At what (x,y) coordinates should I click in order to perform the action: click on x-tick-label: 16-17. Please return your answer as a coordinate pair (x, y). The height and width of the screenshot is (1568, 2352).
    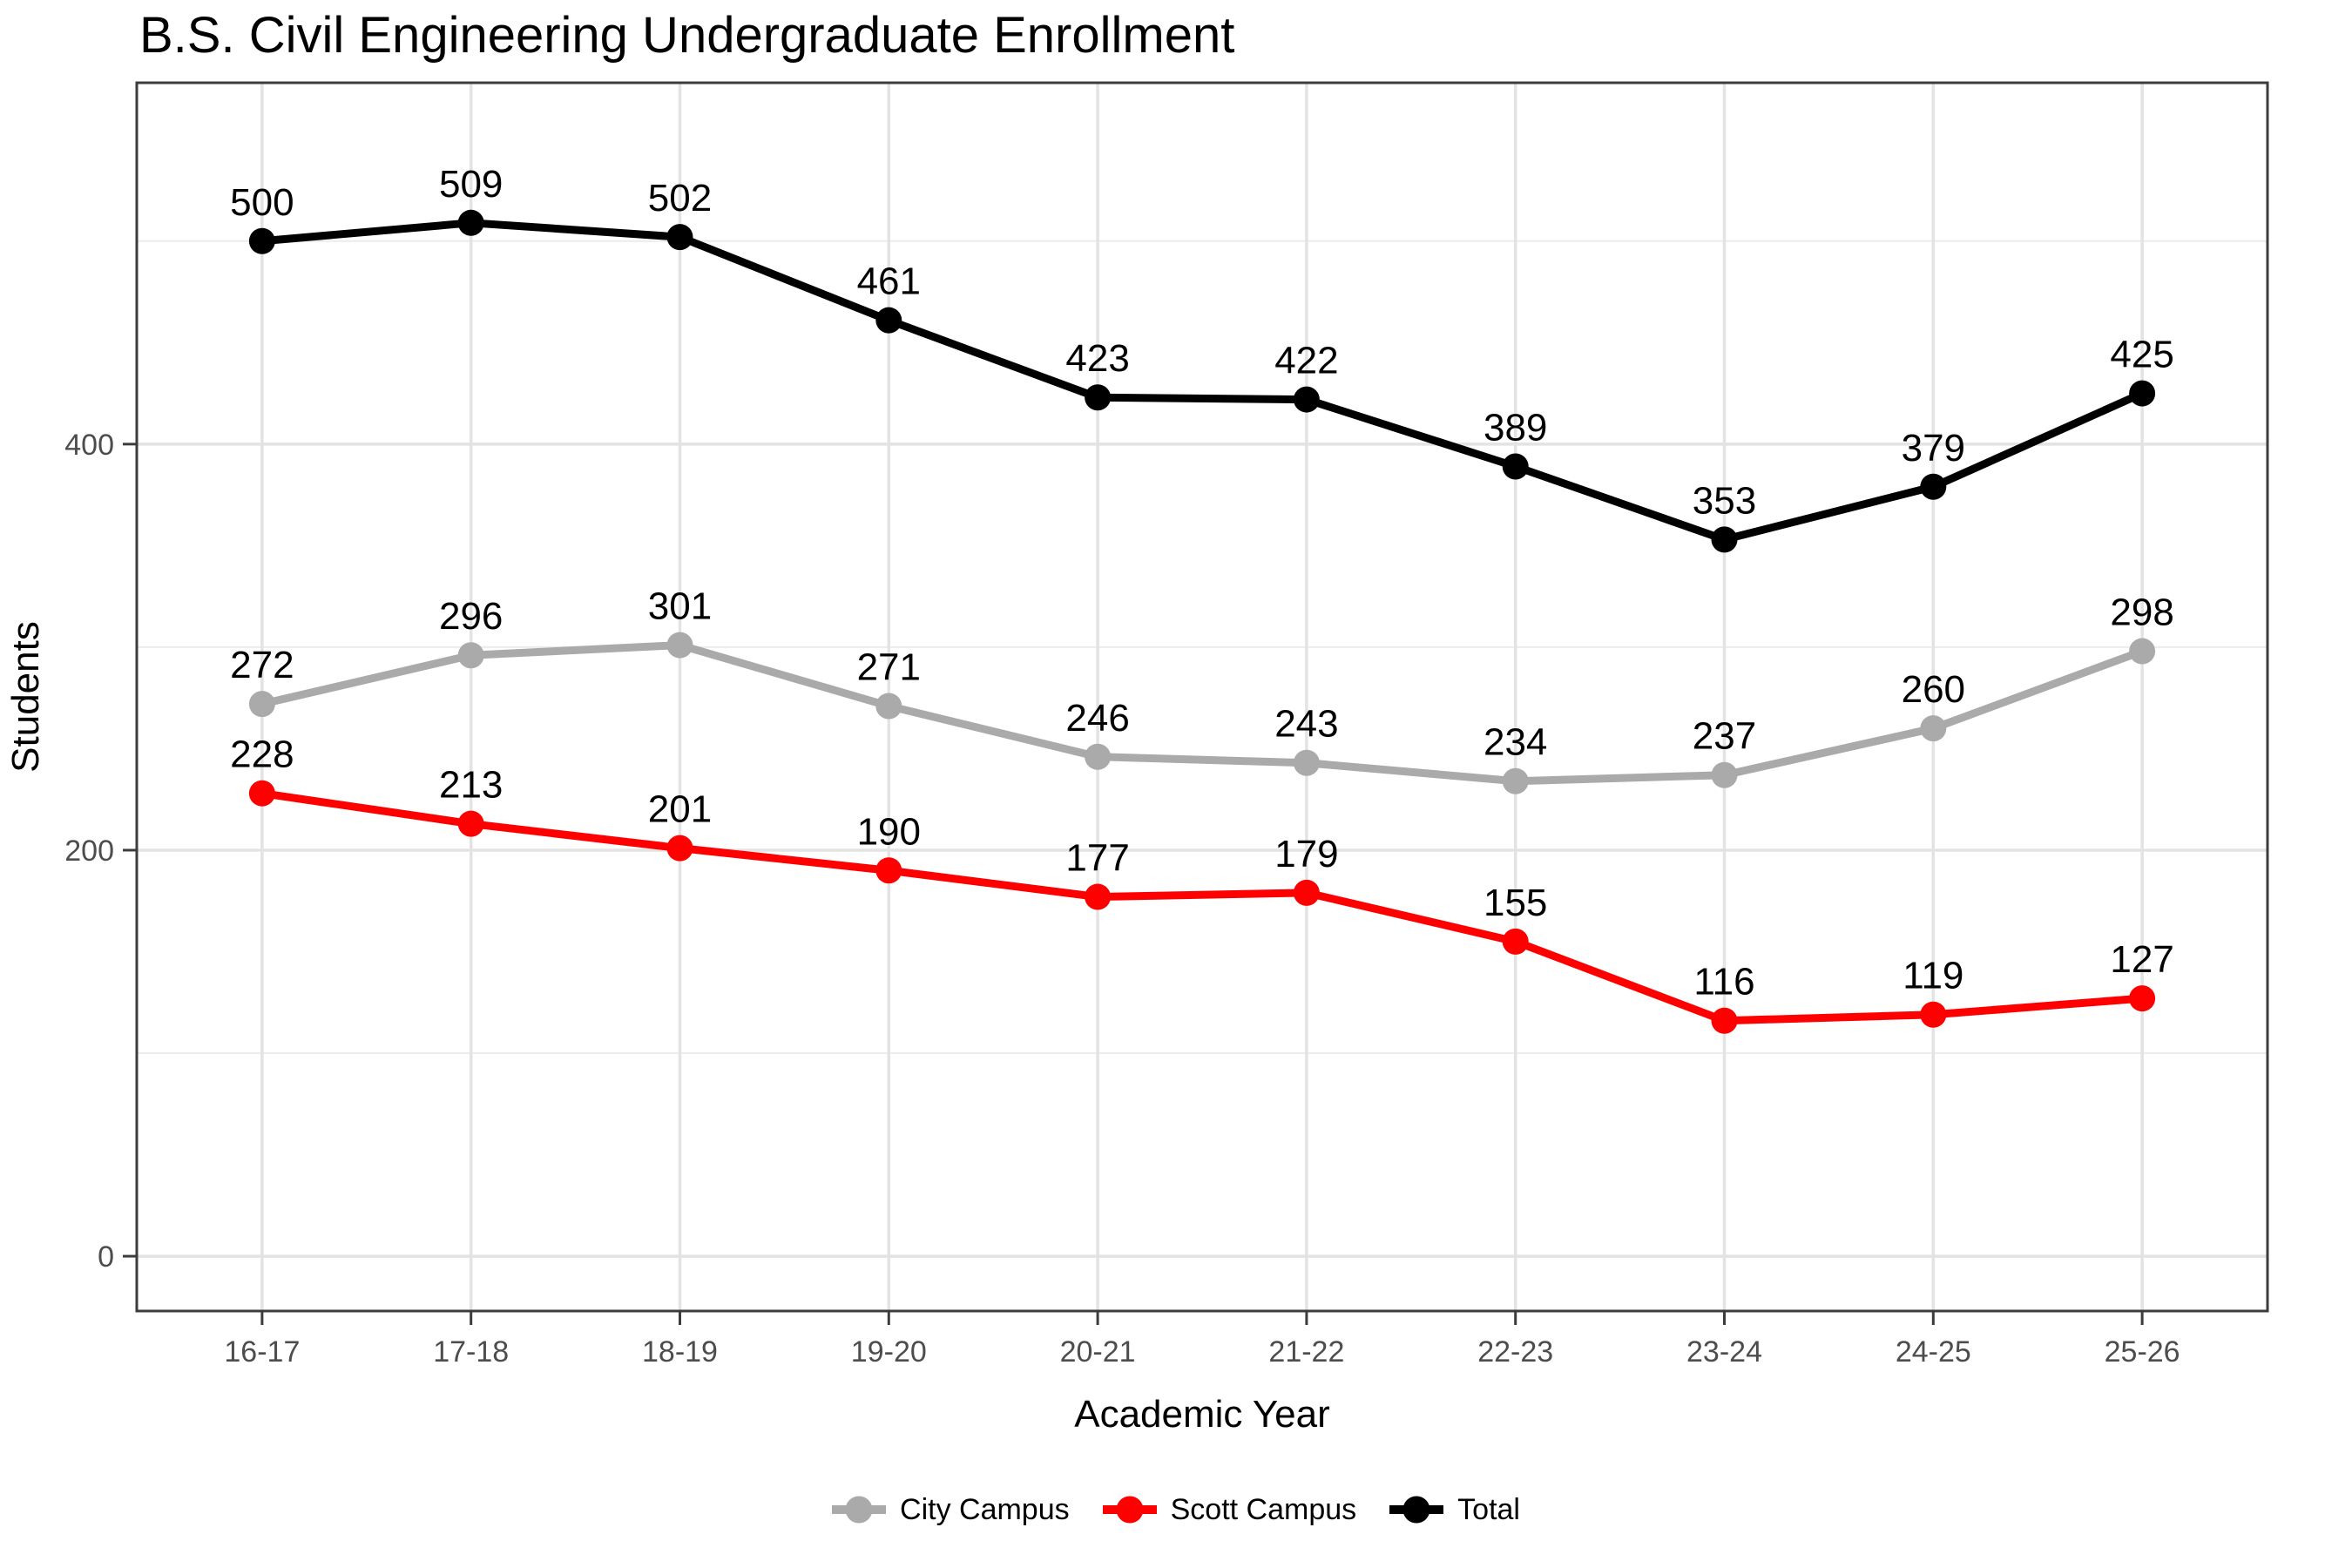
    Looking at the image, I should click on (262, 1352).